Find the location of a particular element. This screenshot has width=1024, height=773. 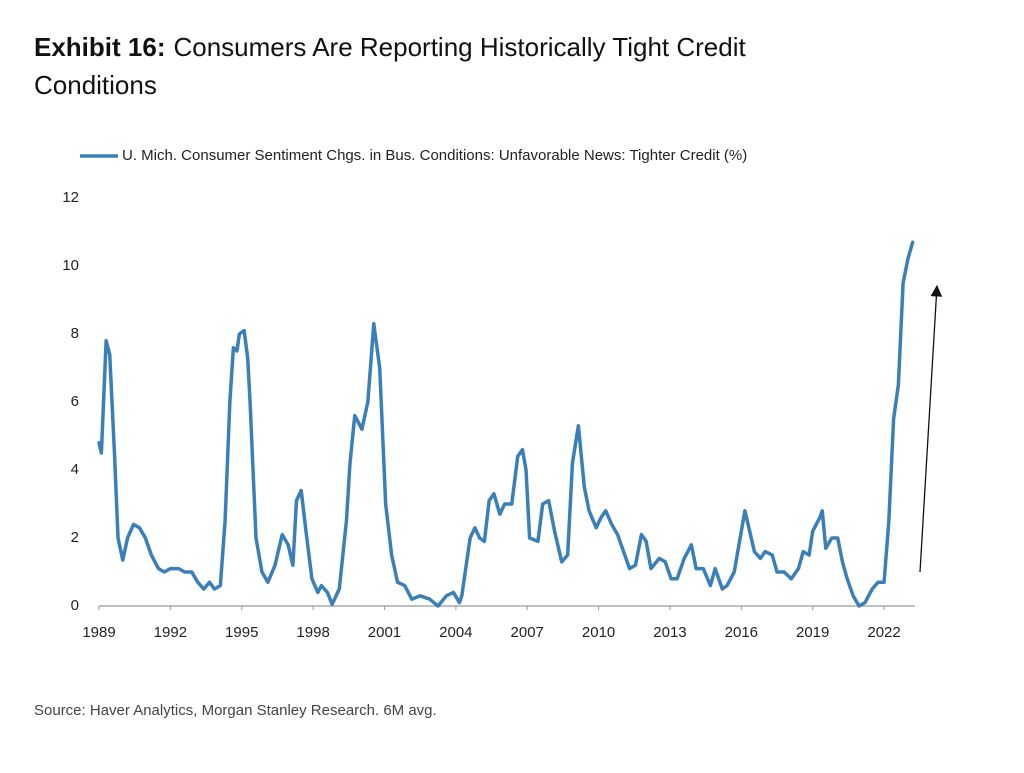

x-tick-label: 1998 is located at coordinates (312, 632).